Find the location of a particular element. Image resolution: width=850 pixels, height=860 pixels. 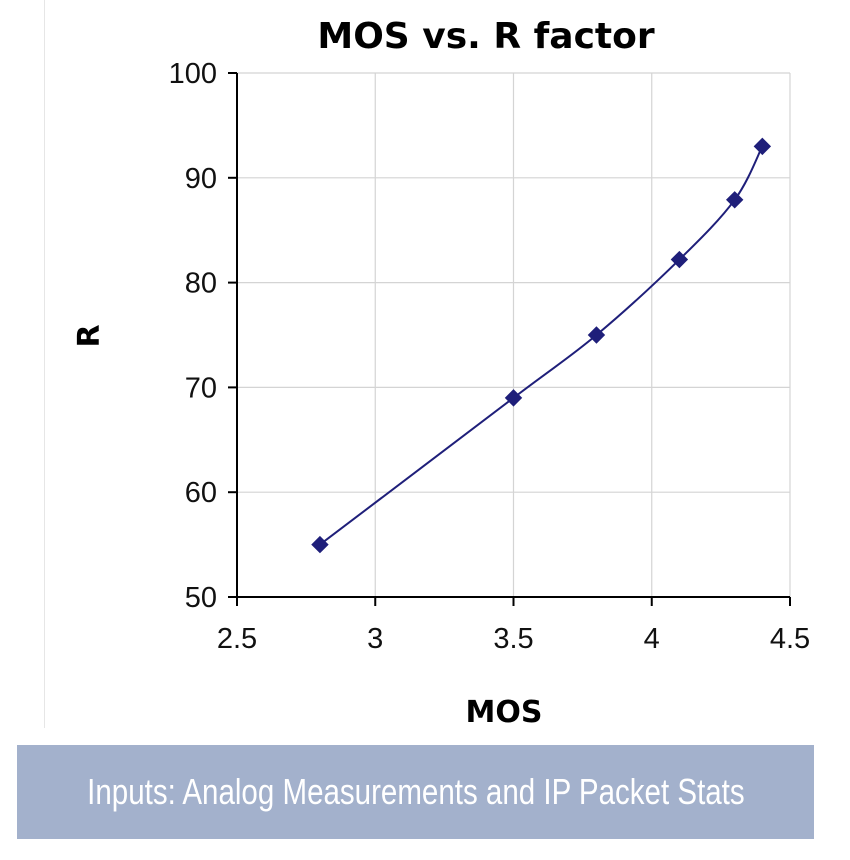

x-tick-label: 3 is located at coordinates (375, 639).